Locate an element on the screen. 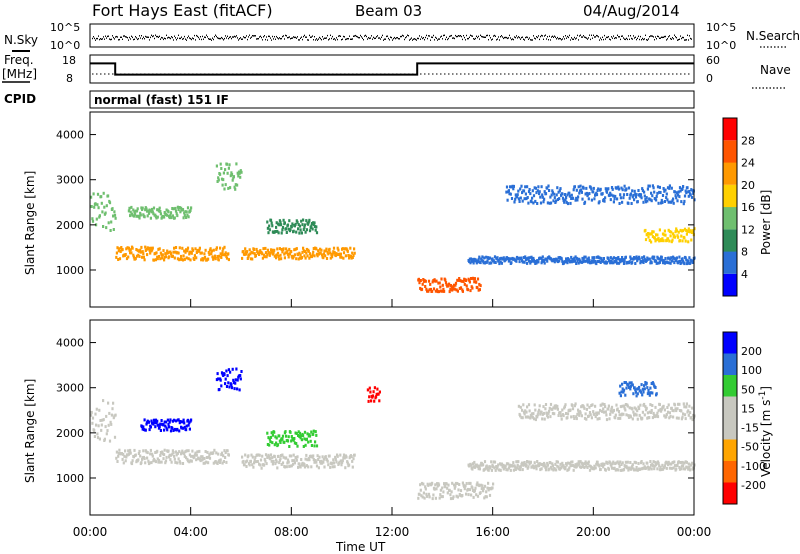 This screenshot has height=554, width=800. beam-label: Beam 03 is located at coordinates (388, 11).